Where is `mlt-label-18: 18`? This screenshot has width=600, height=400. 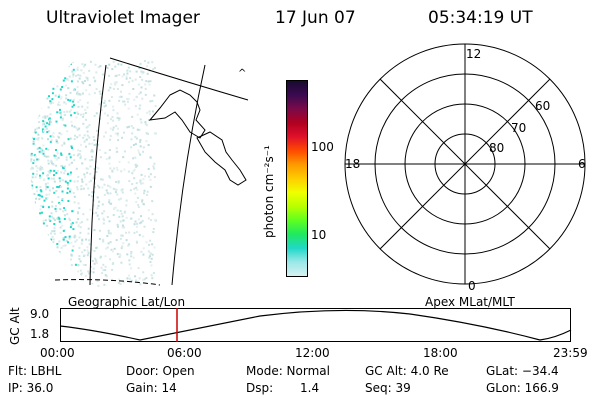 mlt-label-18: 18 is located at coordinates (352, 164).